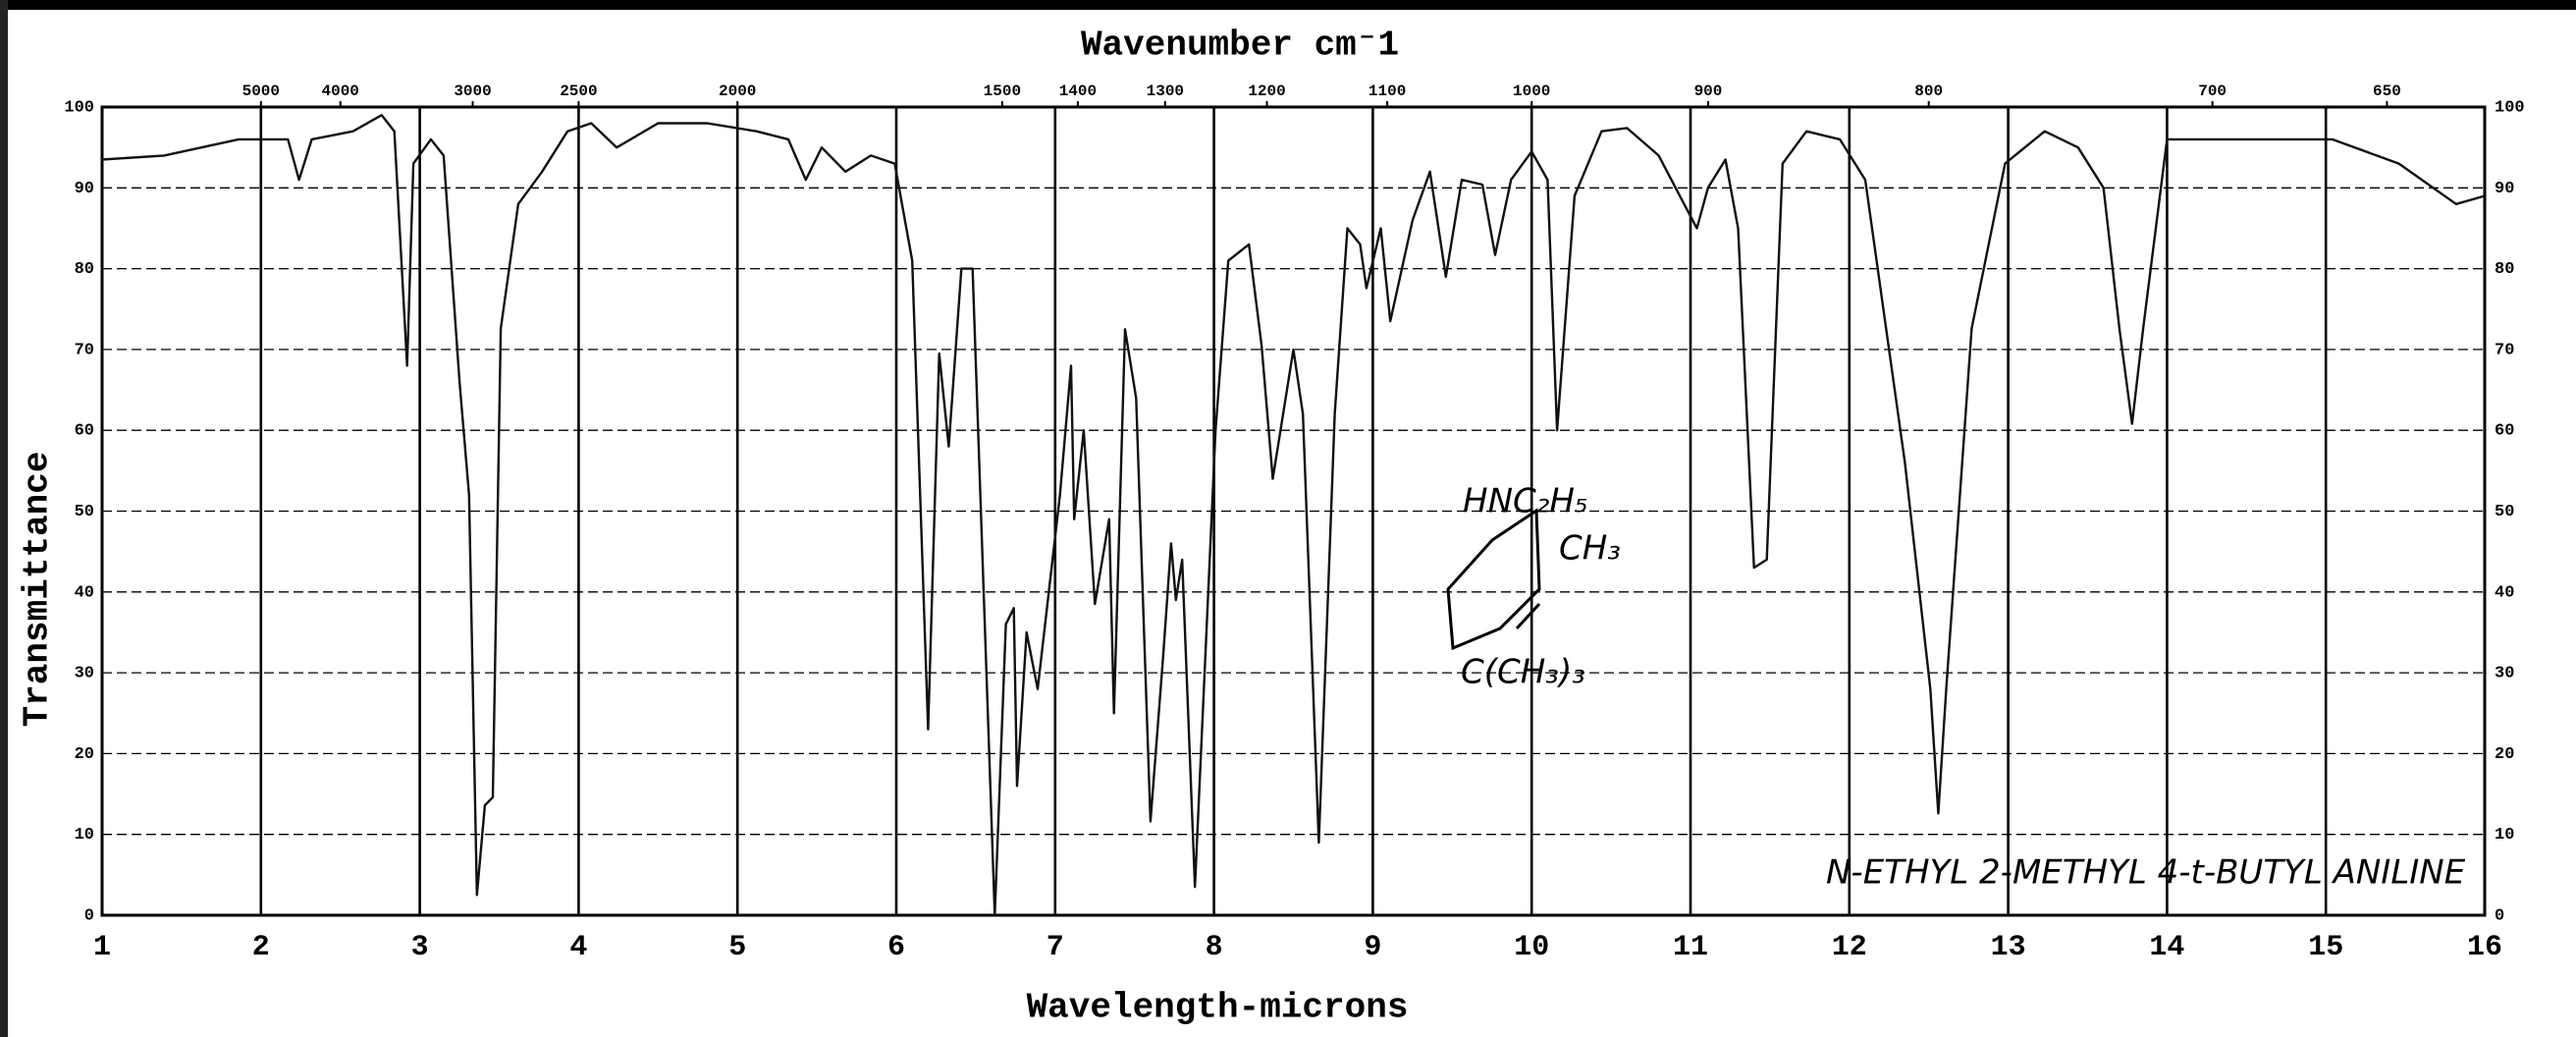 This screenshot has width=2576, height=1037. What do you see at coordinates (1590, 549) in the screenshot?
I see `annotation: CH₃` at bounding box center [1590, 549].